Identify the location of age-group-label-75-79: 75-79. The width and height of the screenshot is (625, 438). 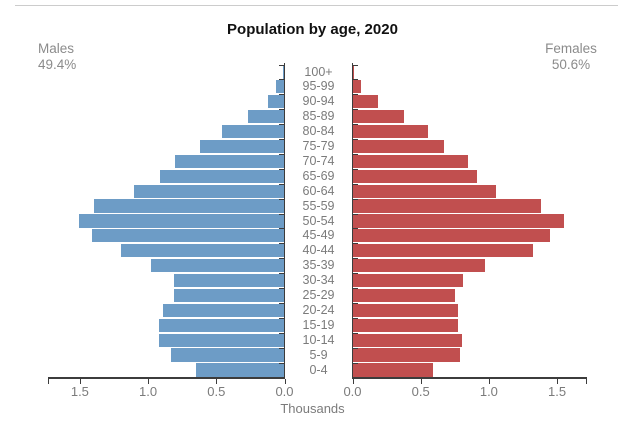
(318, 146).